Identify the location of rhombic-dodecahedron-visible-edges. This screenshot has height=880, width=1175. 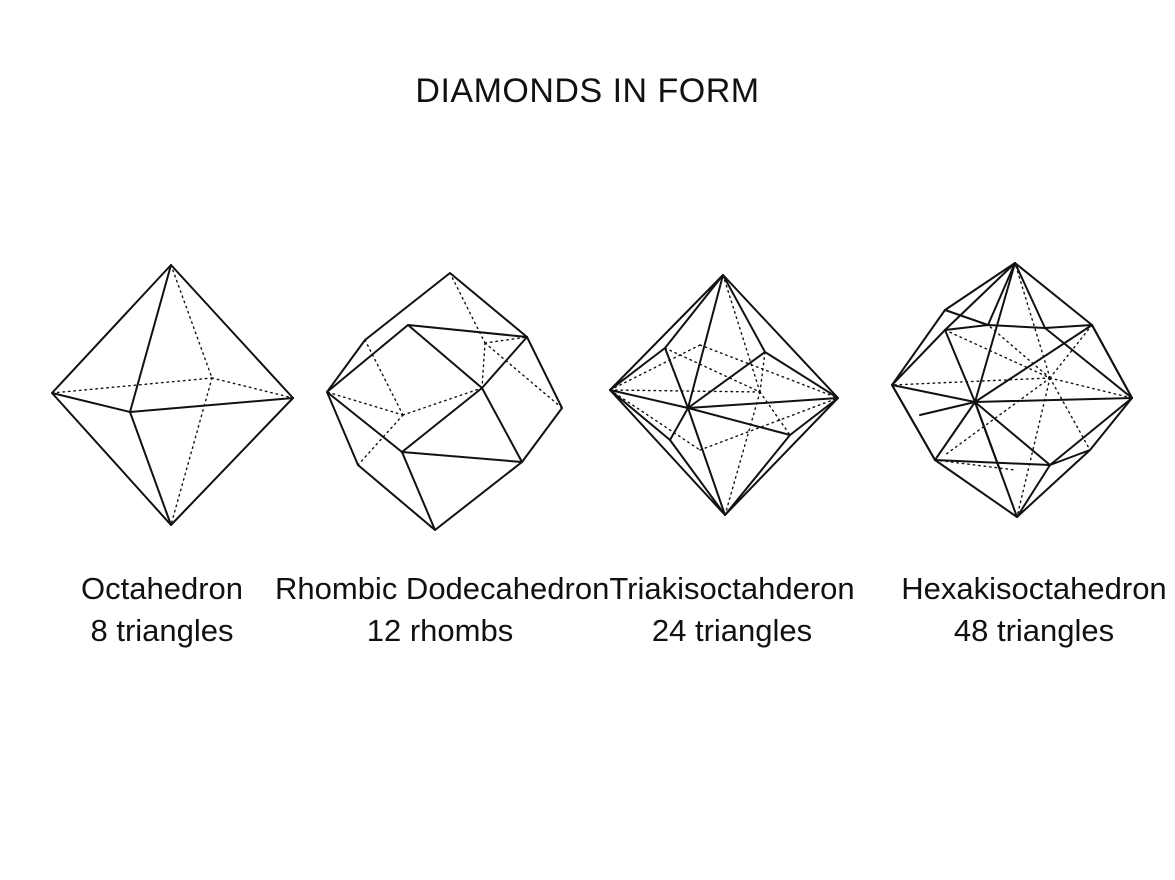
(444, 401).